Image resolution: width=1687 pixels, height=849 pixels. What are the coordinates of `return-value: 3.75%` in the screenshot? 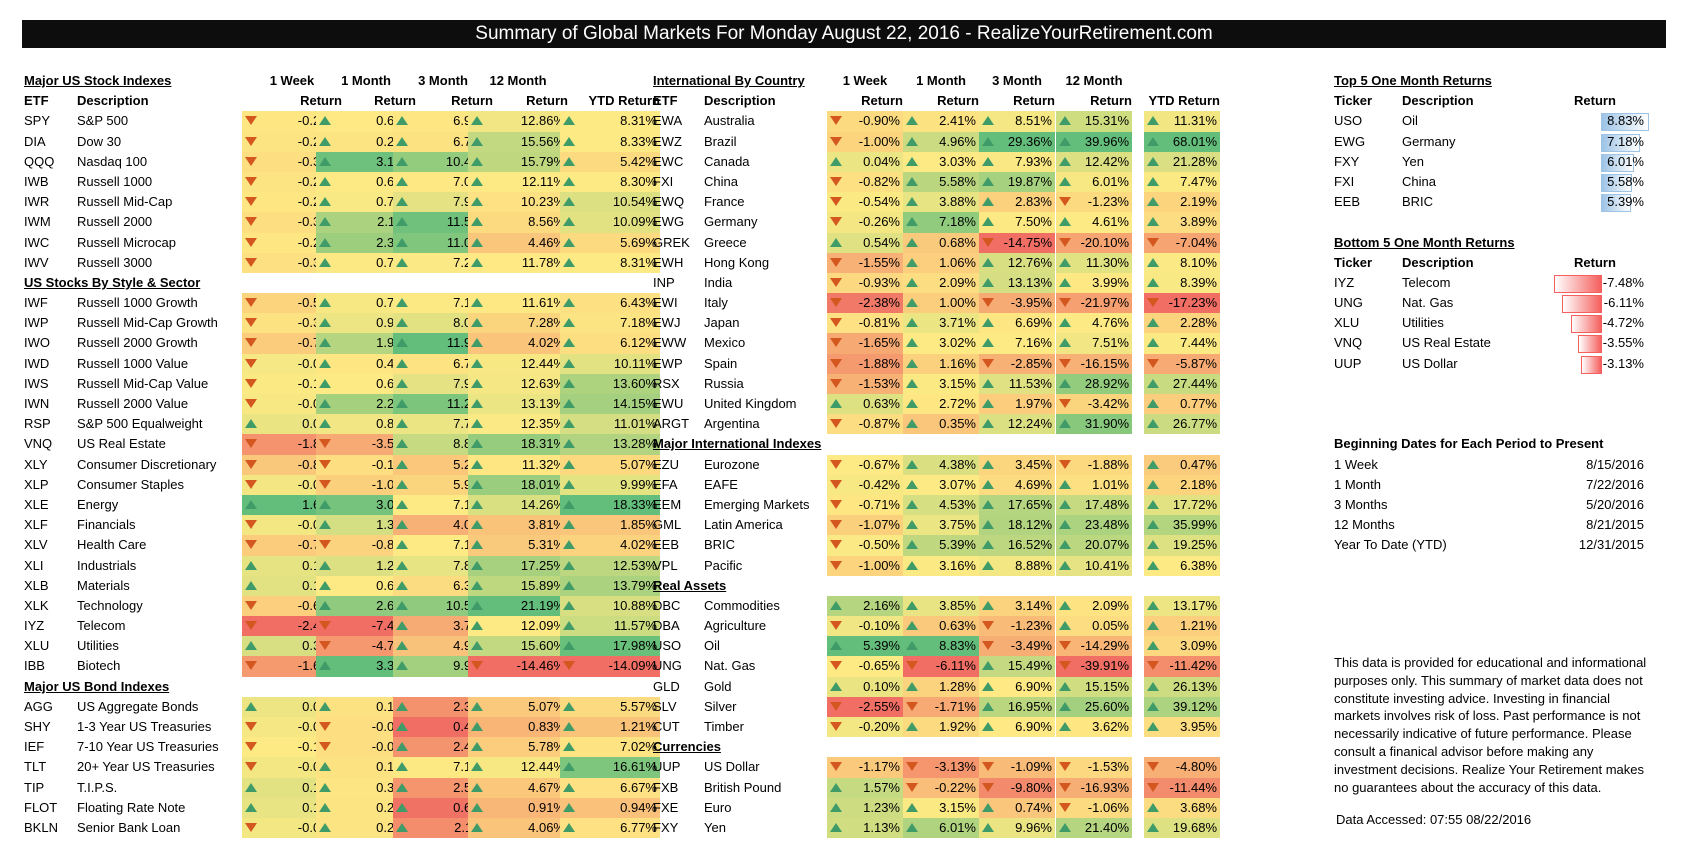 It's located at (957, 525).